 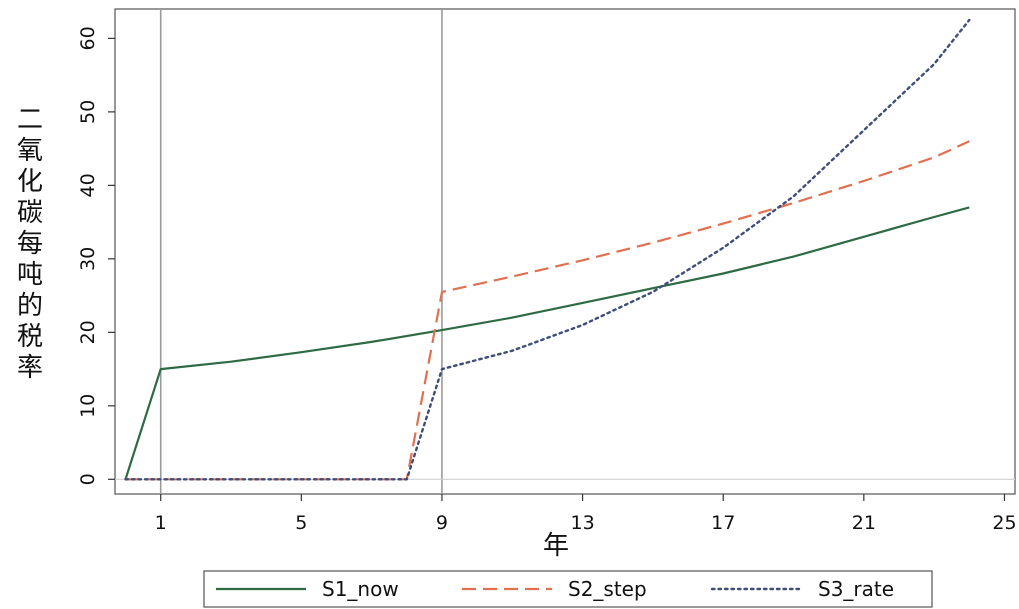 I want to click on y-tick-label: 0, so click(x=88, y=479).